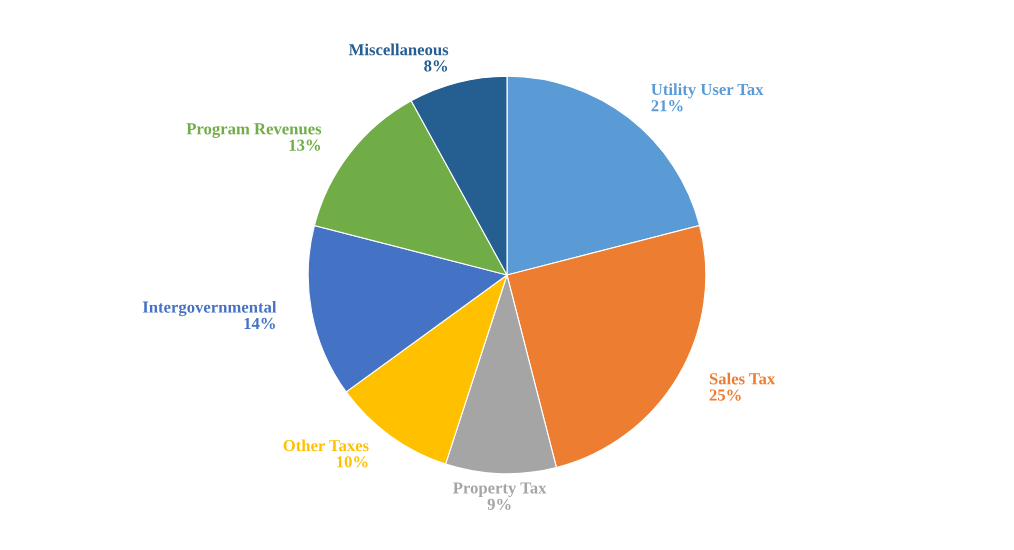 The image size is (1014, 550). Describe the element at coordinates (259, 323) in the screenshot. I see `data-label: 14%` at that location.